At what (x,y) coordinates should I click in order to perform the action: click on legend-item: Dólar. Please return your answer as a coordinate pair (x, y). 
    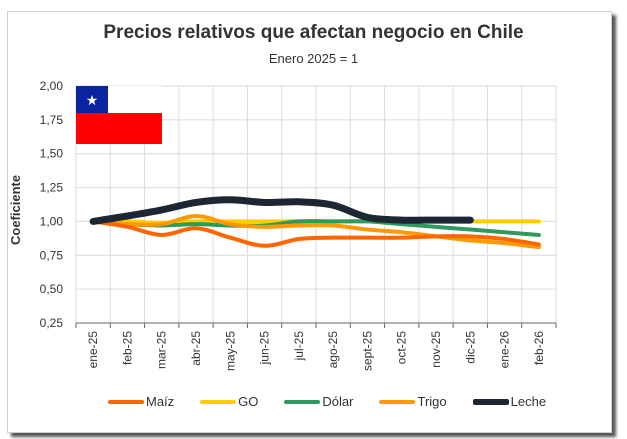
    Looking at the image, I should click on (318, 401).